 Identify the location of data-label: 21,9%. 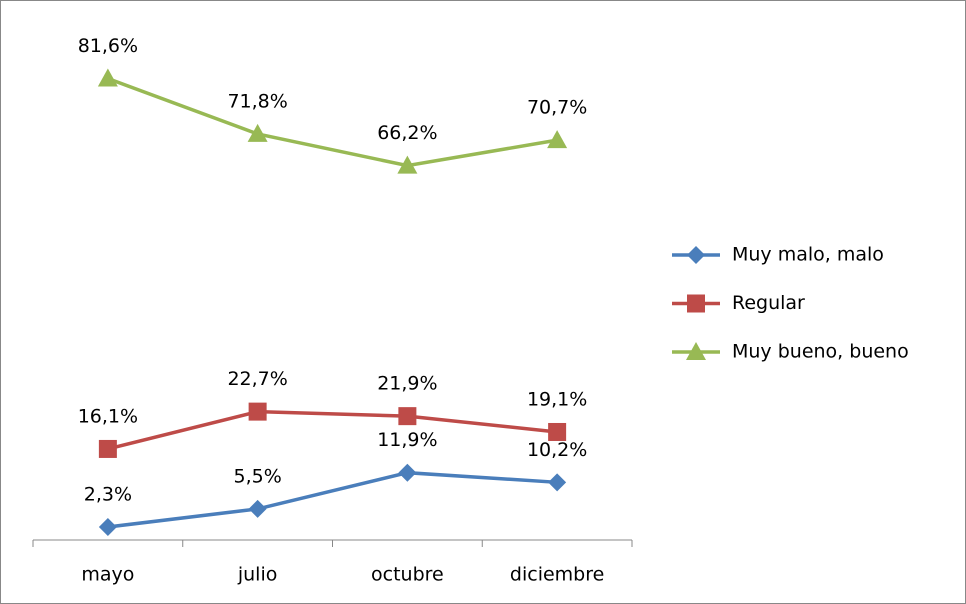
(407, 384).